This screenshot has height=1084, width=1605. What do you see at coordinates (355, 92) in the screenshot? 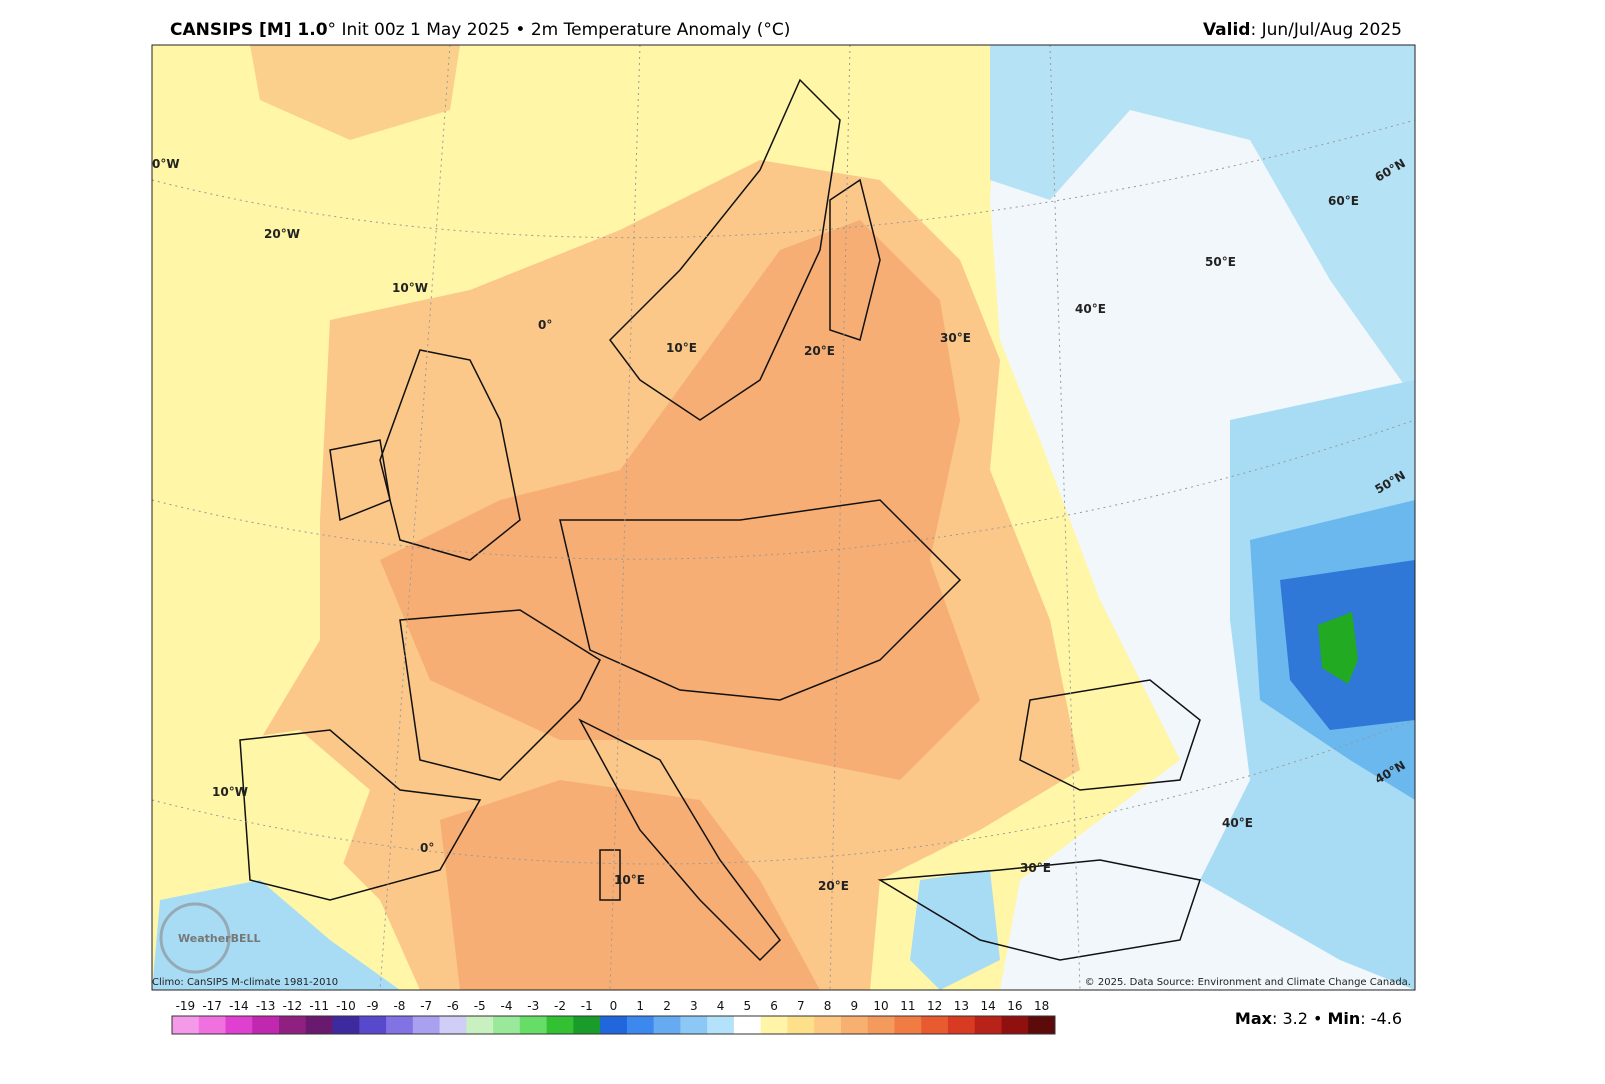
I see `warm-region` at bounding box center [355, 92].